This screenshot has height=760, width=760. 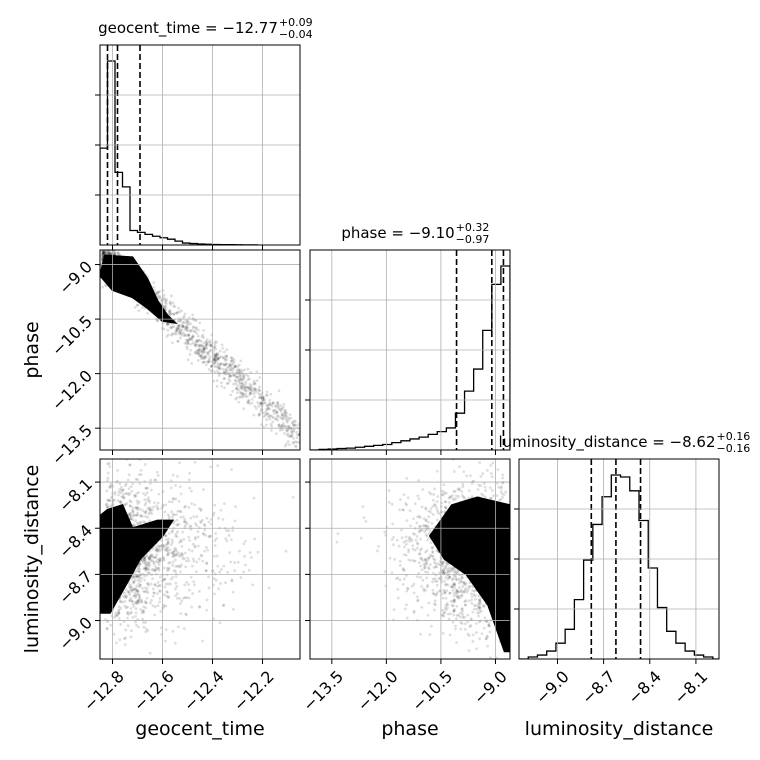 What do you see at coordinates (296, 34) in the screenshot?
I see `title-lower-error: −0.04` at bounding box center [296, 34].